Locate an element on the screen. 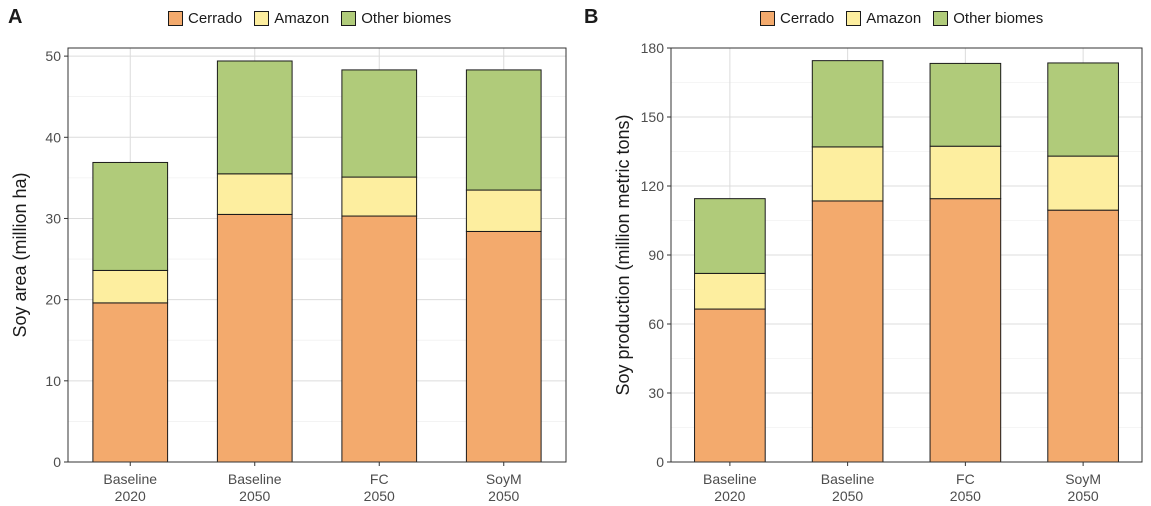 The height and width of the screenshot is (506, 1151). panel-letter-a: A is located at coordinates (15, 17).